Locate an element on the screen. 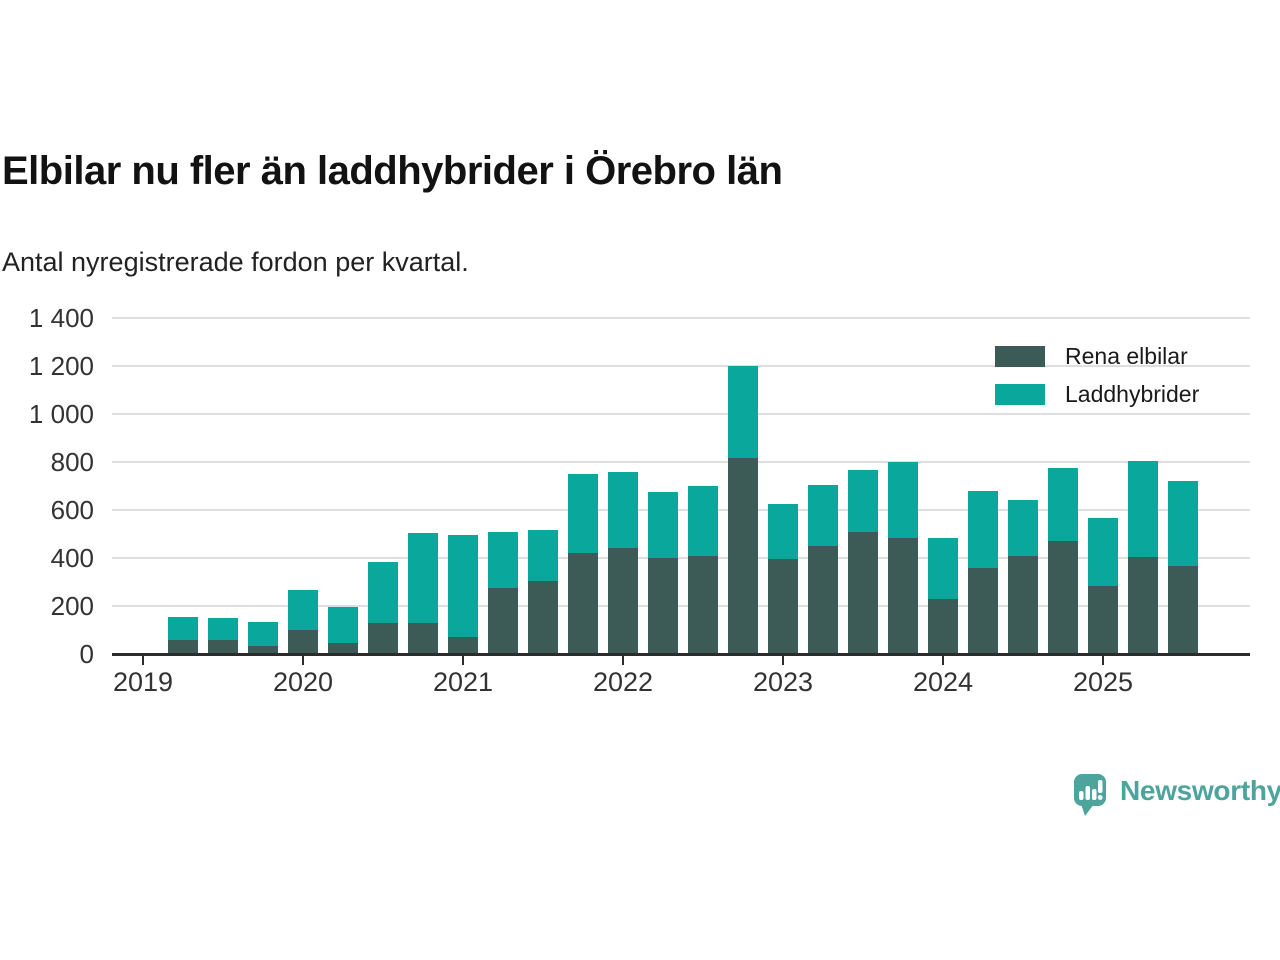 The image size is (1280, 960). y-axis-label: 1 200 is located at coordinates (61, 366).